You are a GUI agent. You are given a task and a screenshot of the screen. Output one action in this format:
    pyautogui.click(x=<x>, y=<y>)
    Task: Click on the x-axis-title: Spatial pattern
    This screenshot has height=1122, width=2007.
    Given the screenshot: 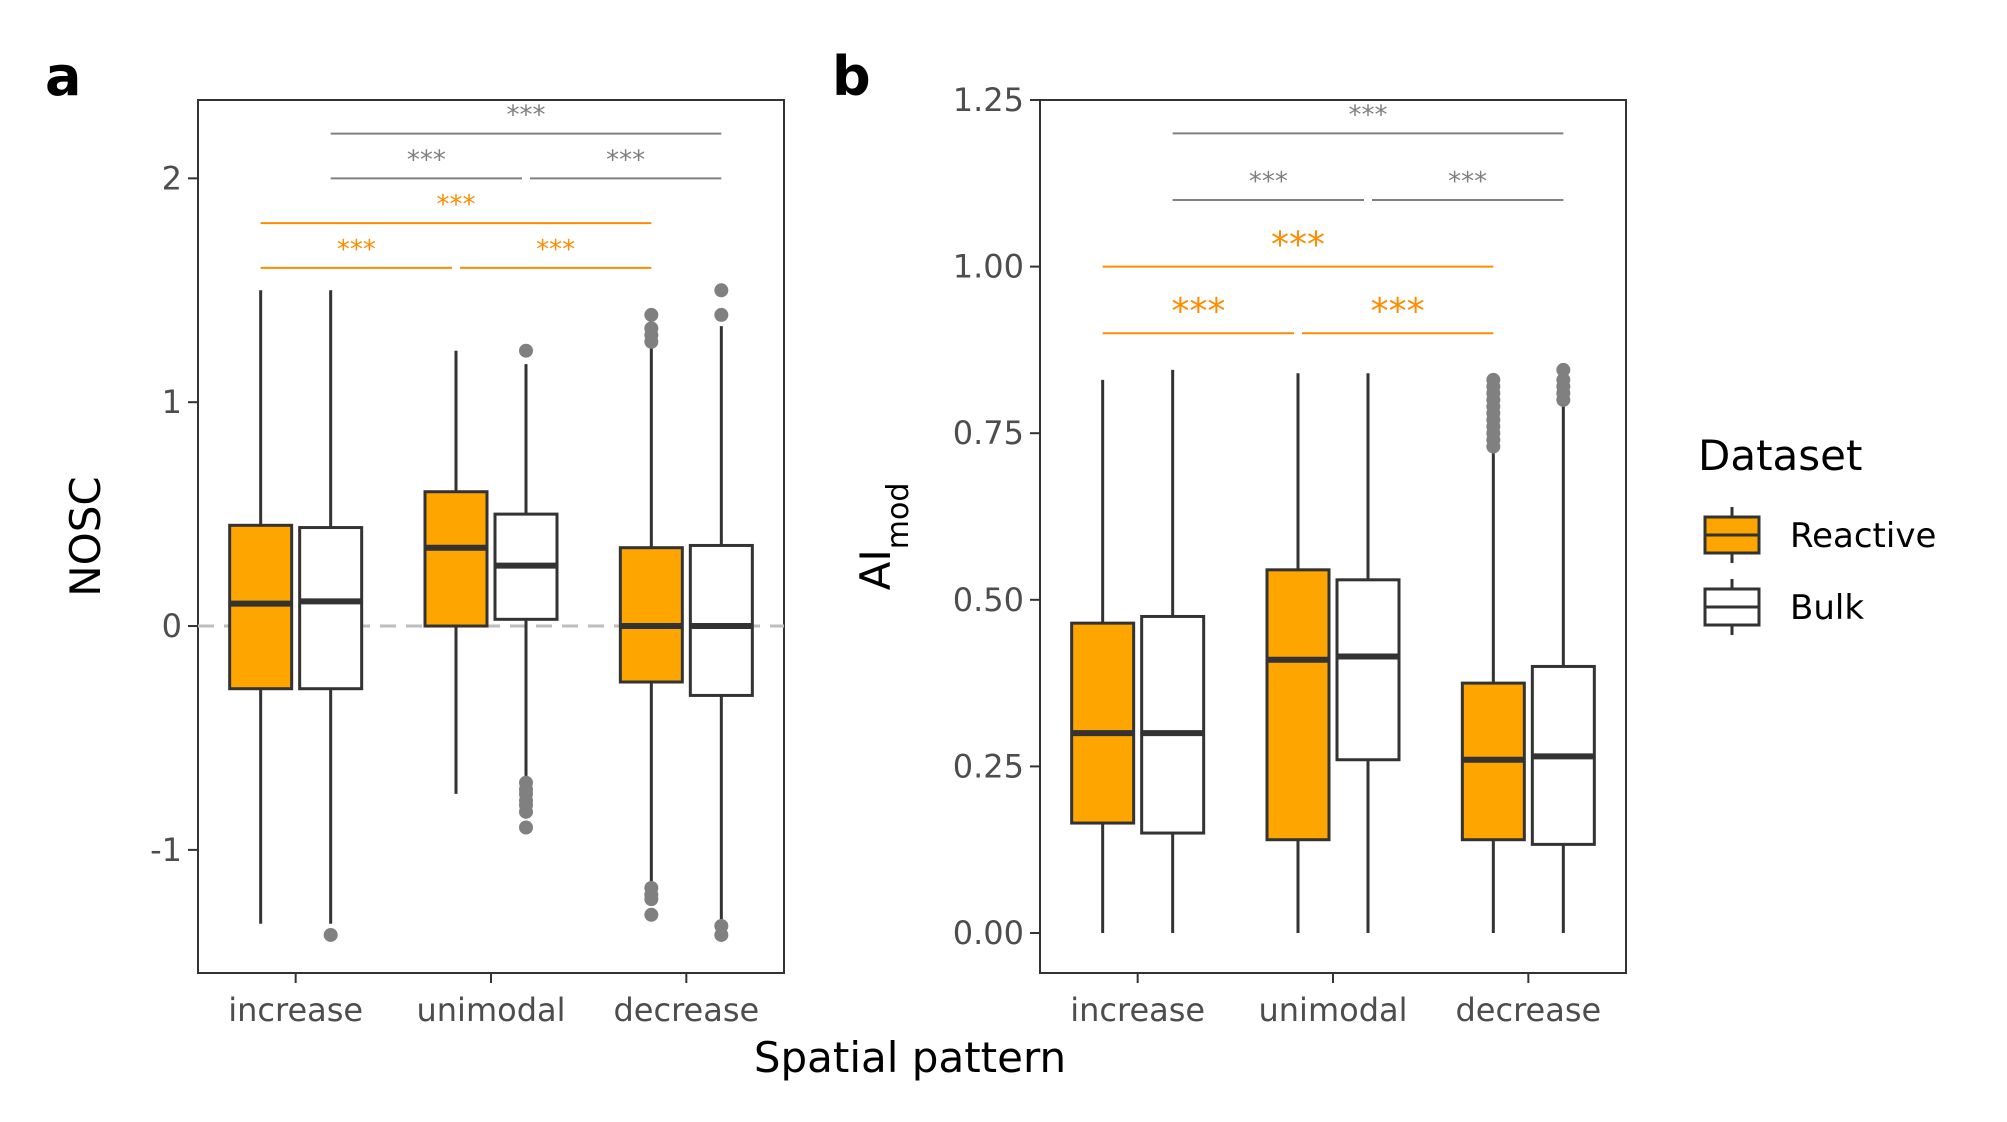 What is the action you would take?
    pyautogui.click(x=910, y=1057)
    